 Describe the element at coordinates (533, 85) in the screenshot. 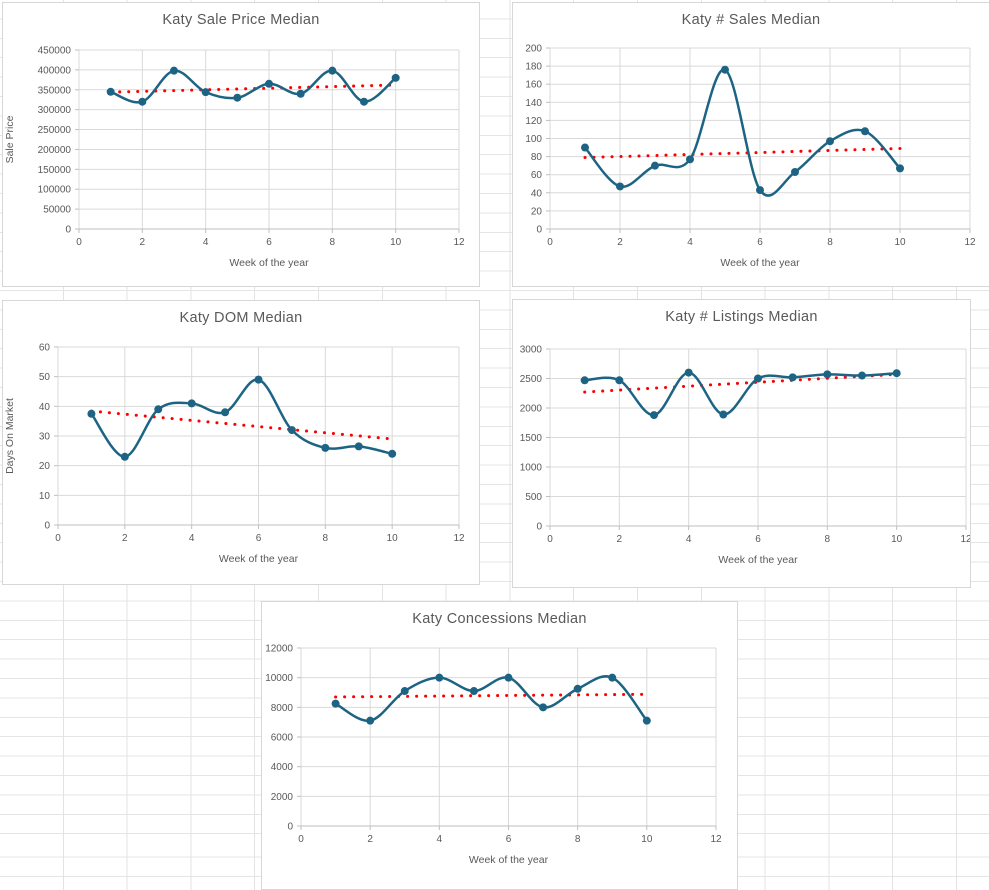

I see `svg-text: 160` at that location.